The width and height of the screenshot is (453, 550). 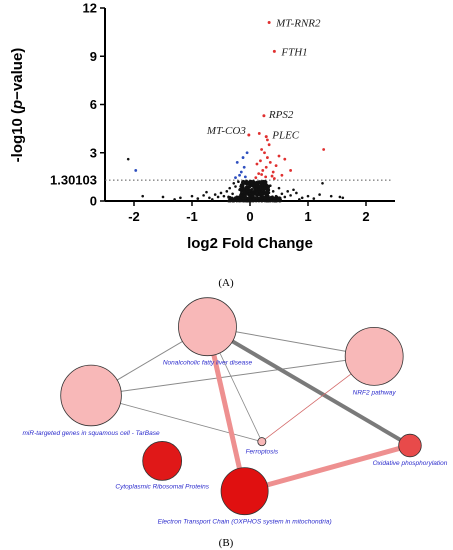 I want to click on gene-label: PLEC, so click(x=285, y=136).